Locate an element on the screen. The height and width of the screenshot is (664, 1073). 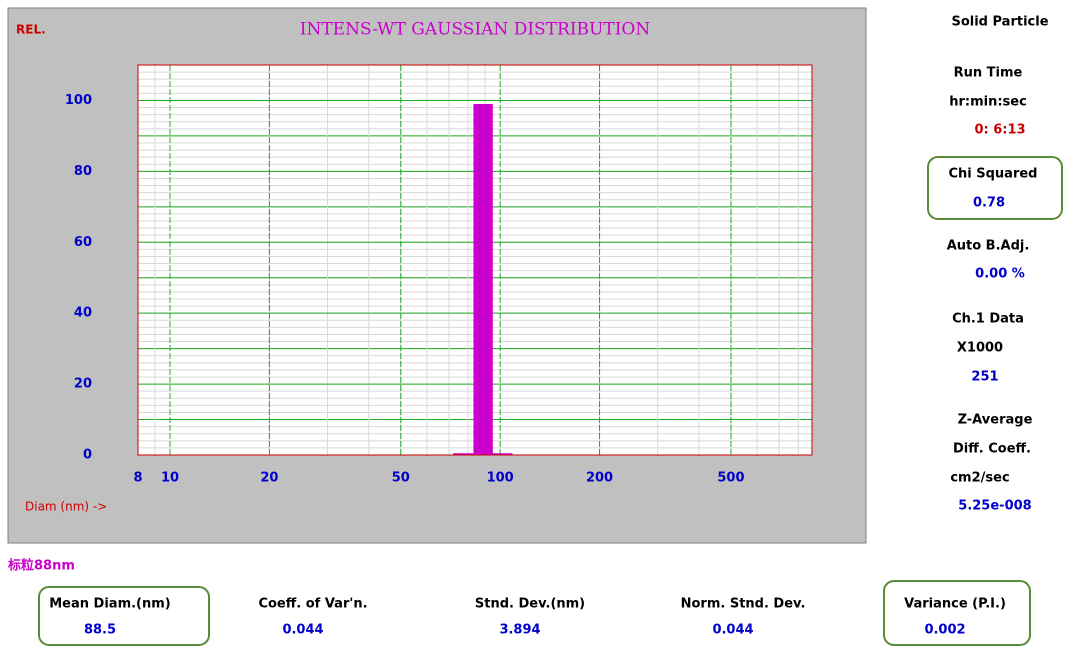
label: hr:min:sec is located at coordinates (988, 102).